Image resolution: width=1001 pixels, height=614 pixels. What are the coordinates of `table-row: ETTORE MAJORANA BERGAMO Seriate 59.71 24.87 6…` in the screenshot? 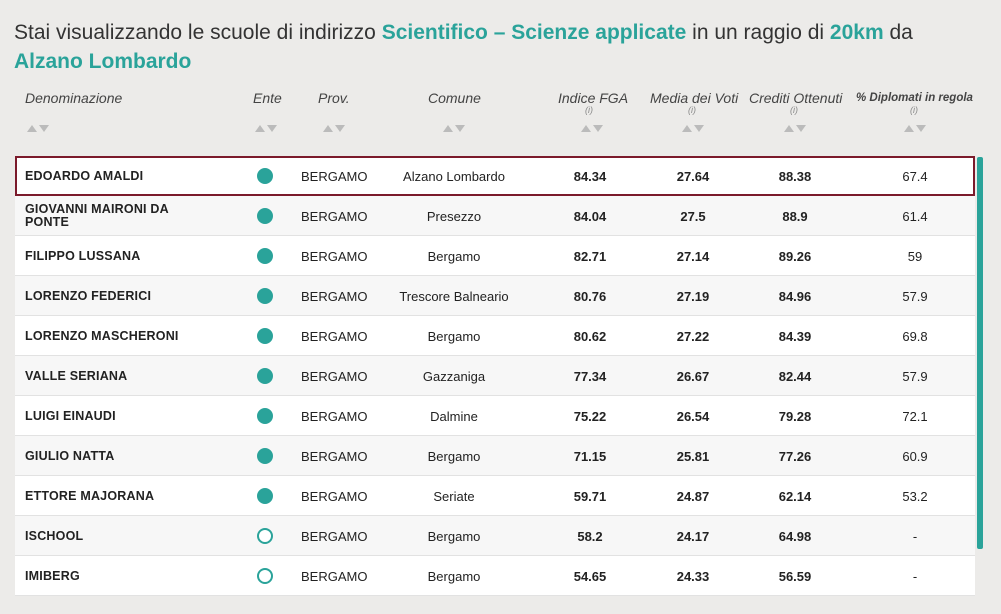 It's located at (495, 496).